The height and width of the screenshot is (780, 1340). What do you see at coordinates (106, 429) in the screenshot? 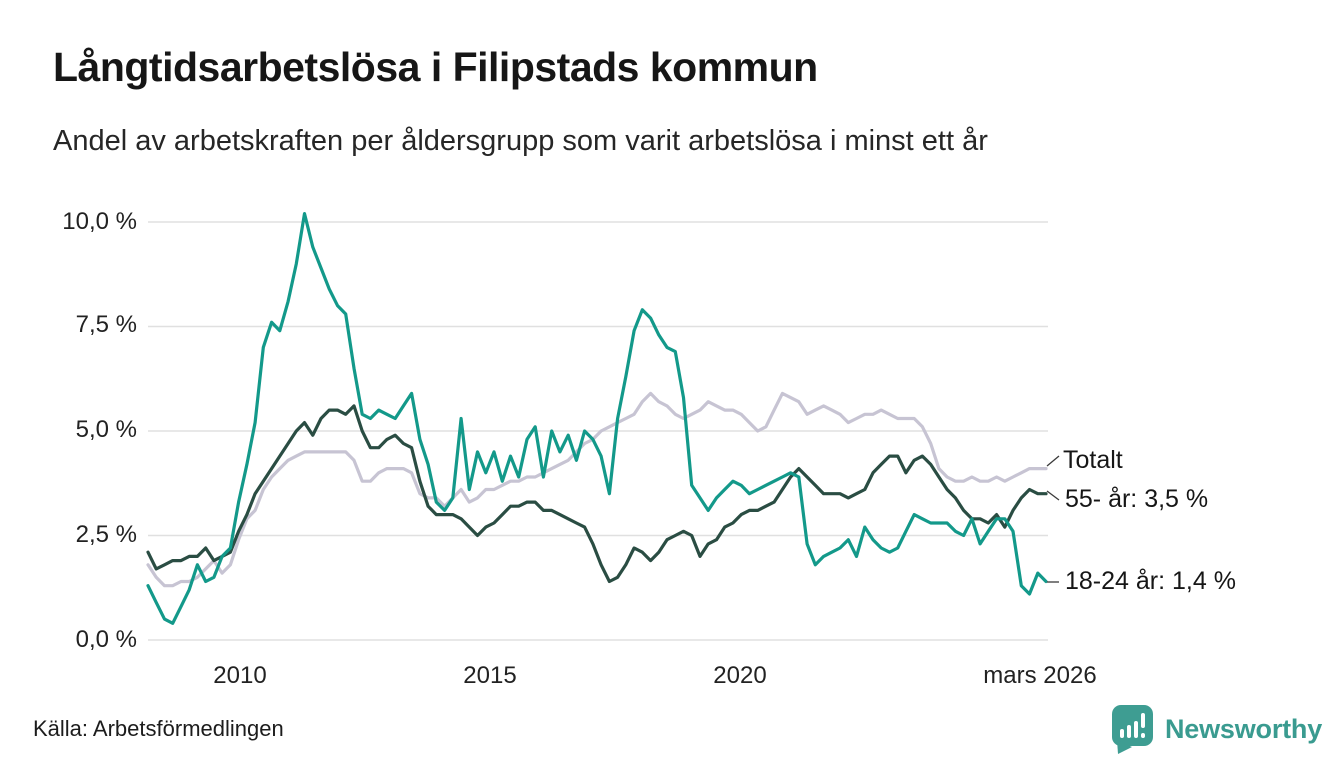
I see `y-axis-tick: 5,0 %` at bounding box center [106, 429].